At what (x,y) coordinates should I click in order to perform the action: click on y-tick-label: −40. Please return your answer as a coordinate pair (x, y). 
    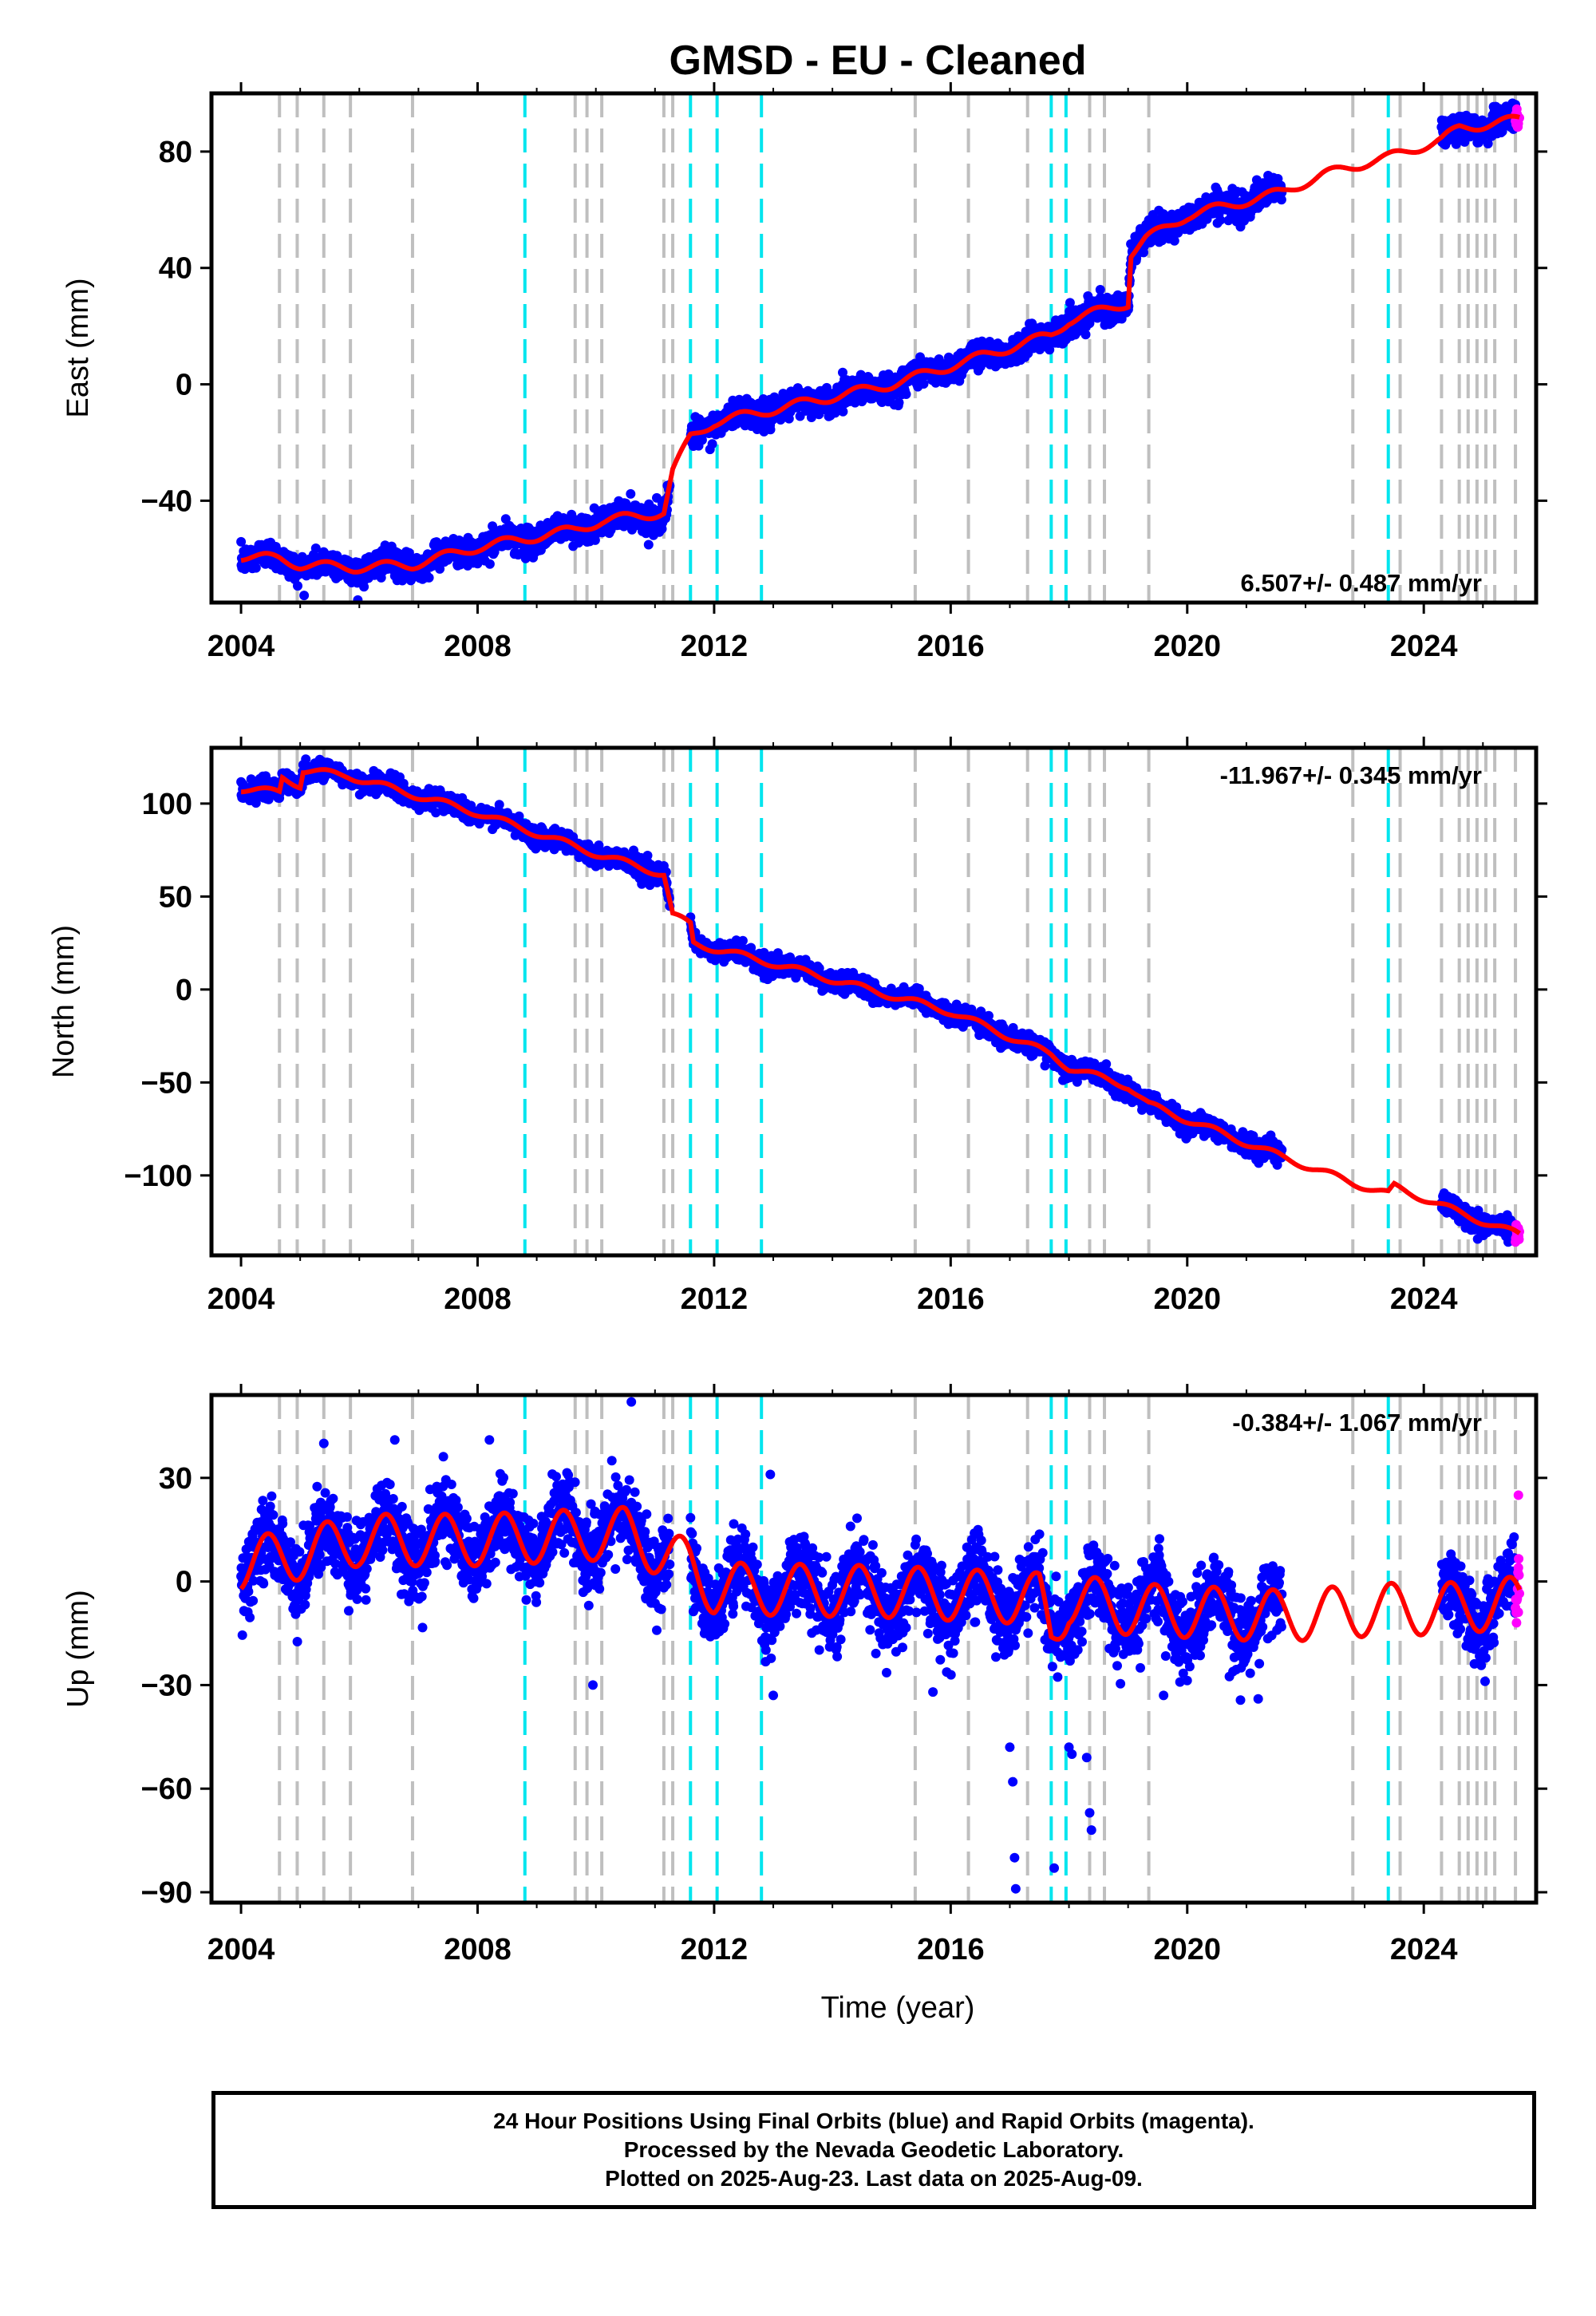
    Looking at the image, I should click on (166, 501).